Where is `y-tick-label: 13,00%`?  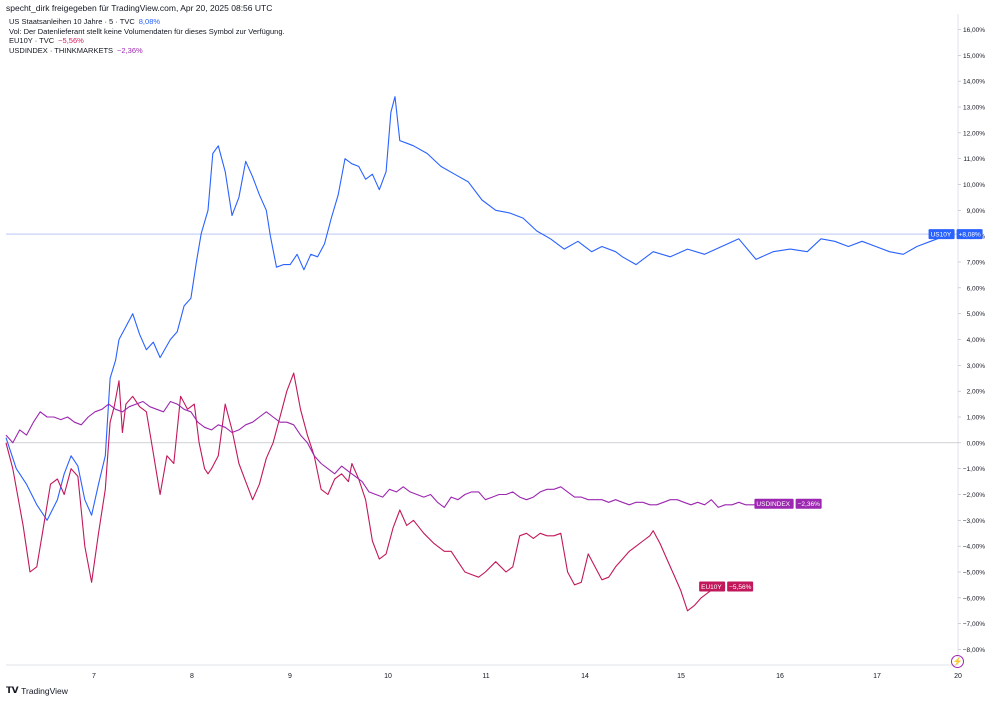
y-tick-label: 13,00% is located at coordinates (974, 108).